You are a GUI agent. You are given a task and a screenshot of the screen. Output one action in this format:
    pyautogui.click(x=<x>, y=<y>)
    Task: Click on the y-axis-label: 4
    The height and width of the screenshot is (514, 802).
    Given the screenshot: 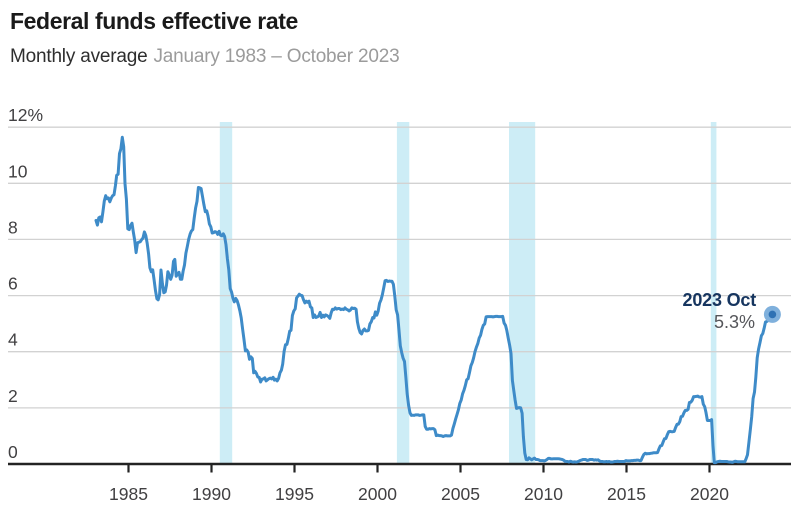 What is the action you would take?
    pyautogui.click(x=13, y=340)
    